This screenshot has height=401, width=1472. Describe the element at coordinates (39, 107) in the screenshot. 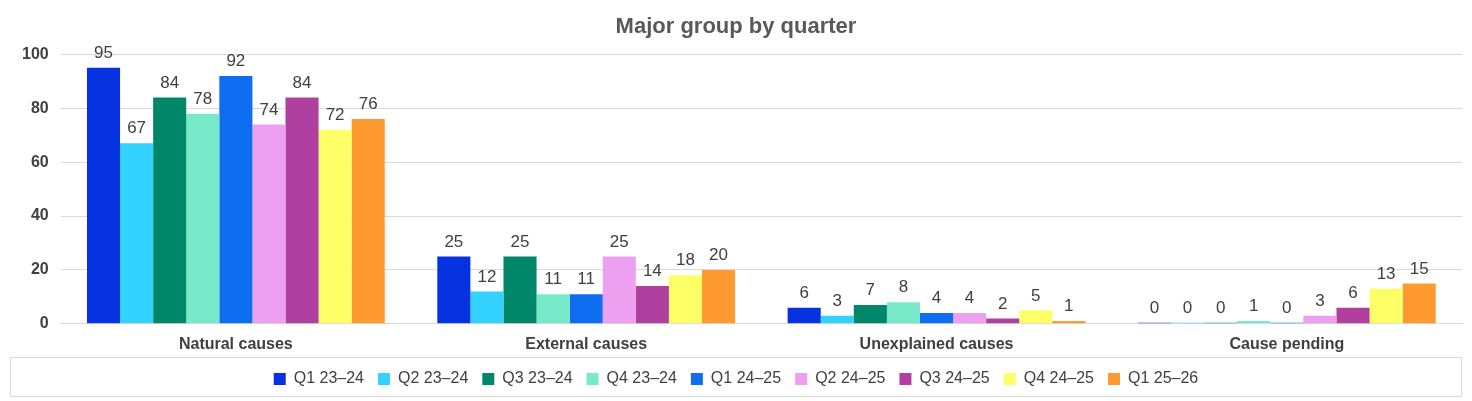

I see `y-tick-label: 80` at that location.